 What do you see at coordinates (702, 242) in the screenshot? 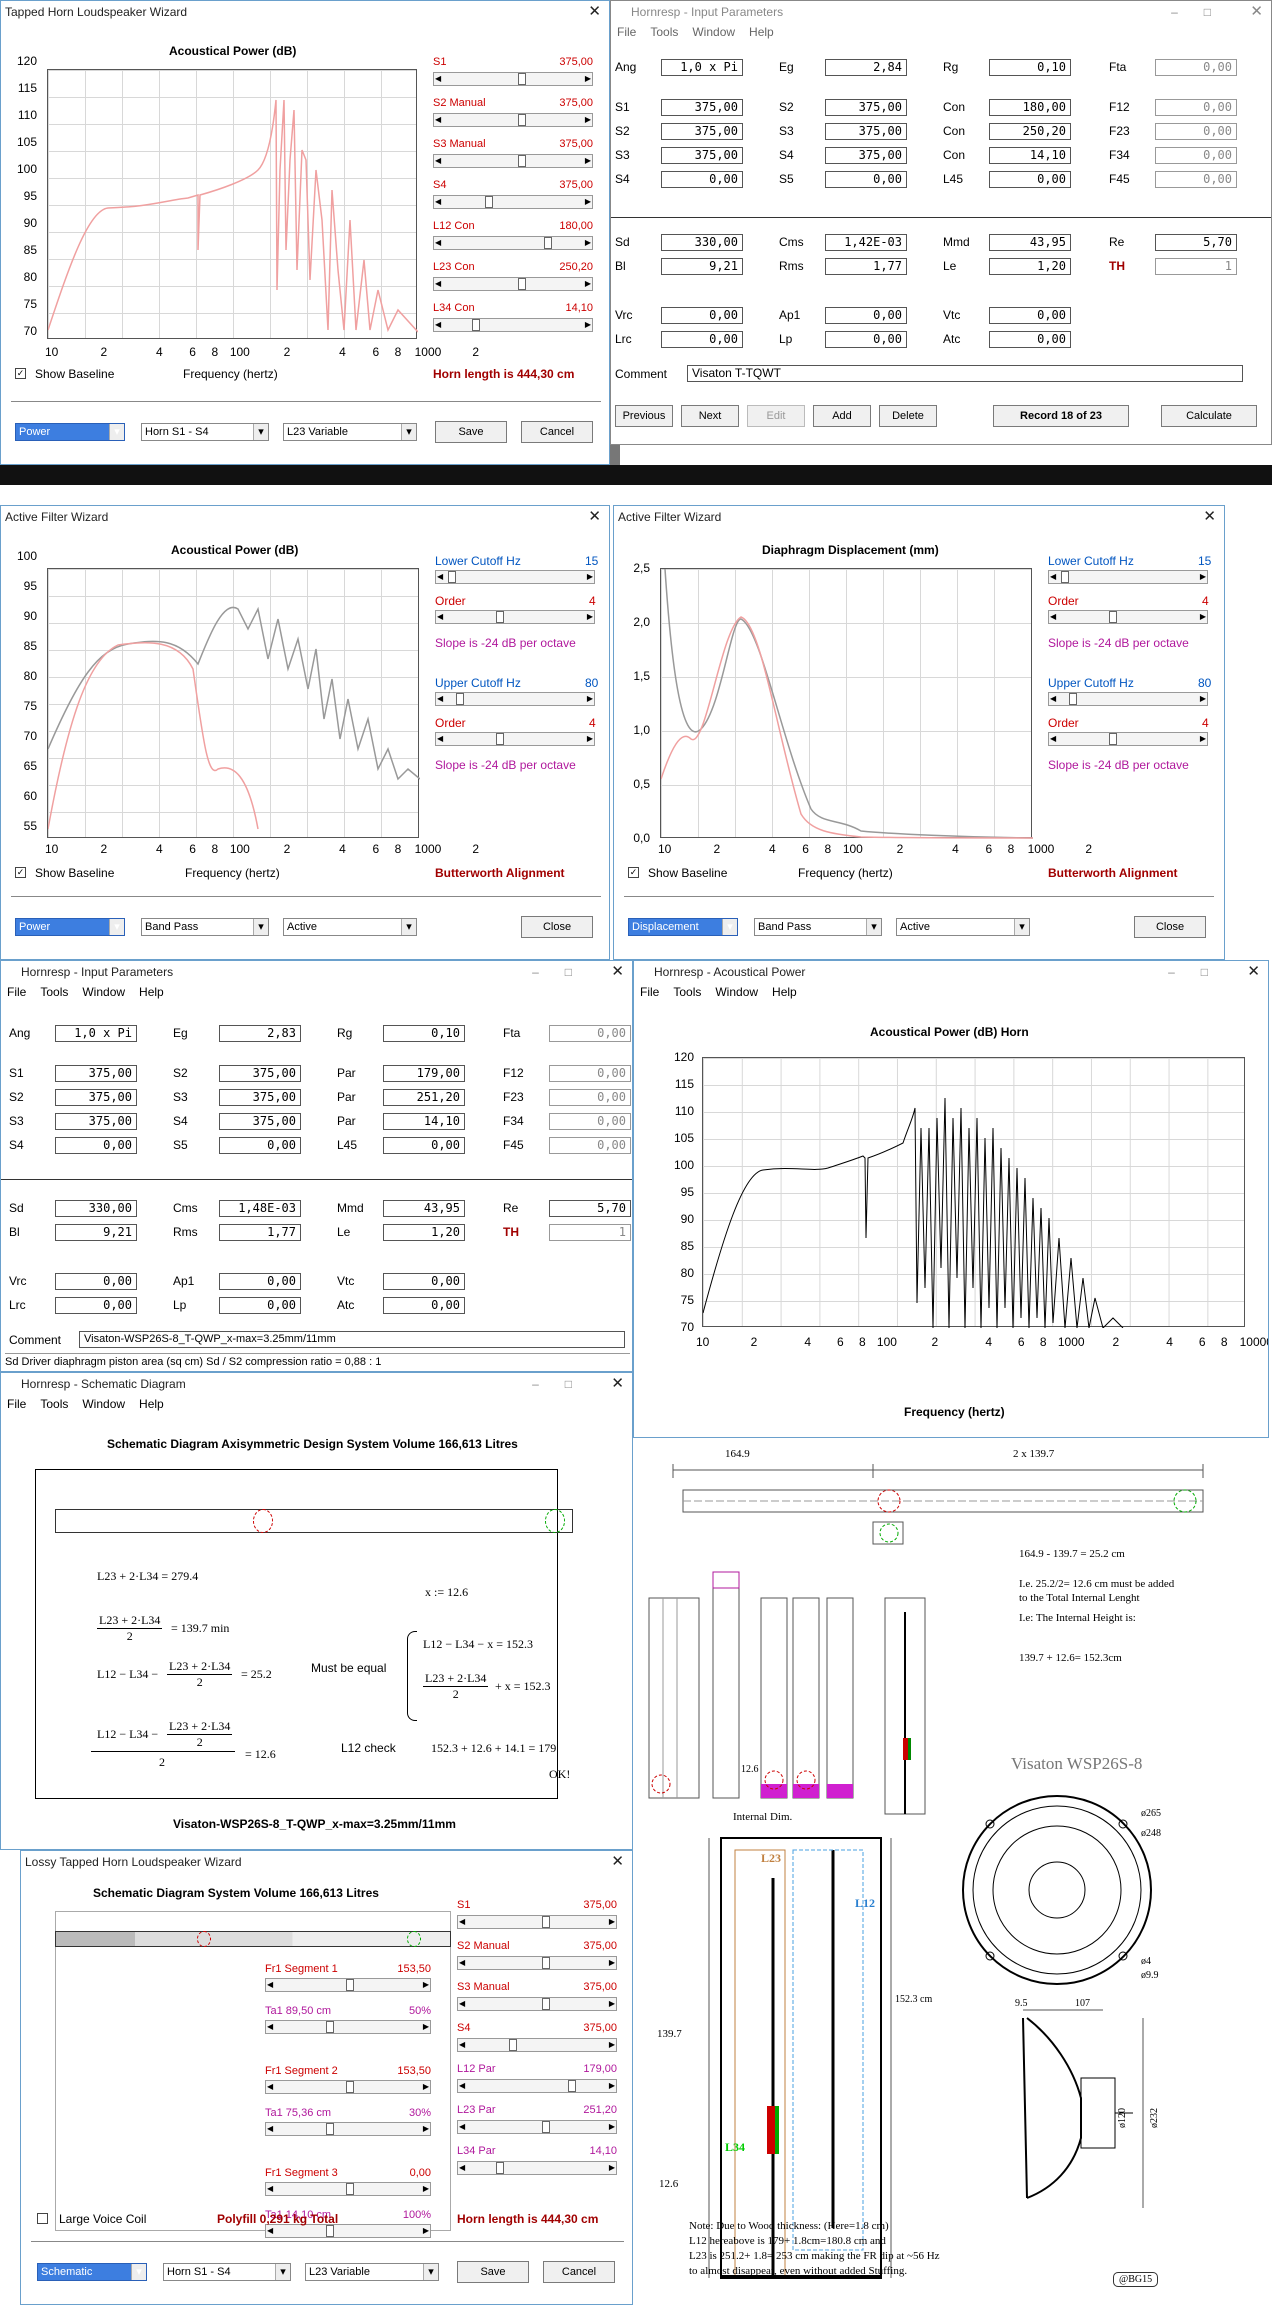
I see `param-field-sd: 330,00` at bounding box center [702, 242].